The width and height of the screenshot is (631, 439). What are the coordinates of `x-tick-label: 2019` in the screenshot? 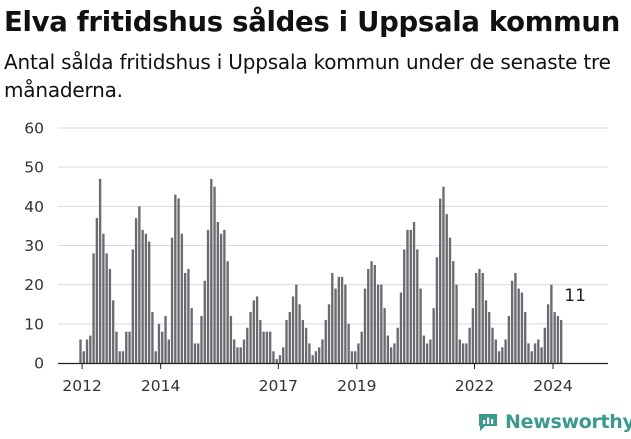 It's located at (356, 386).